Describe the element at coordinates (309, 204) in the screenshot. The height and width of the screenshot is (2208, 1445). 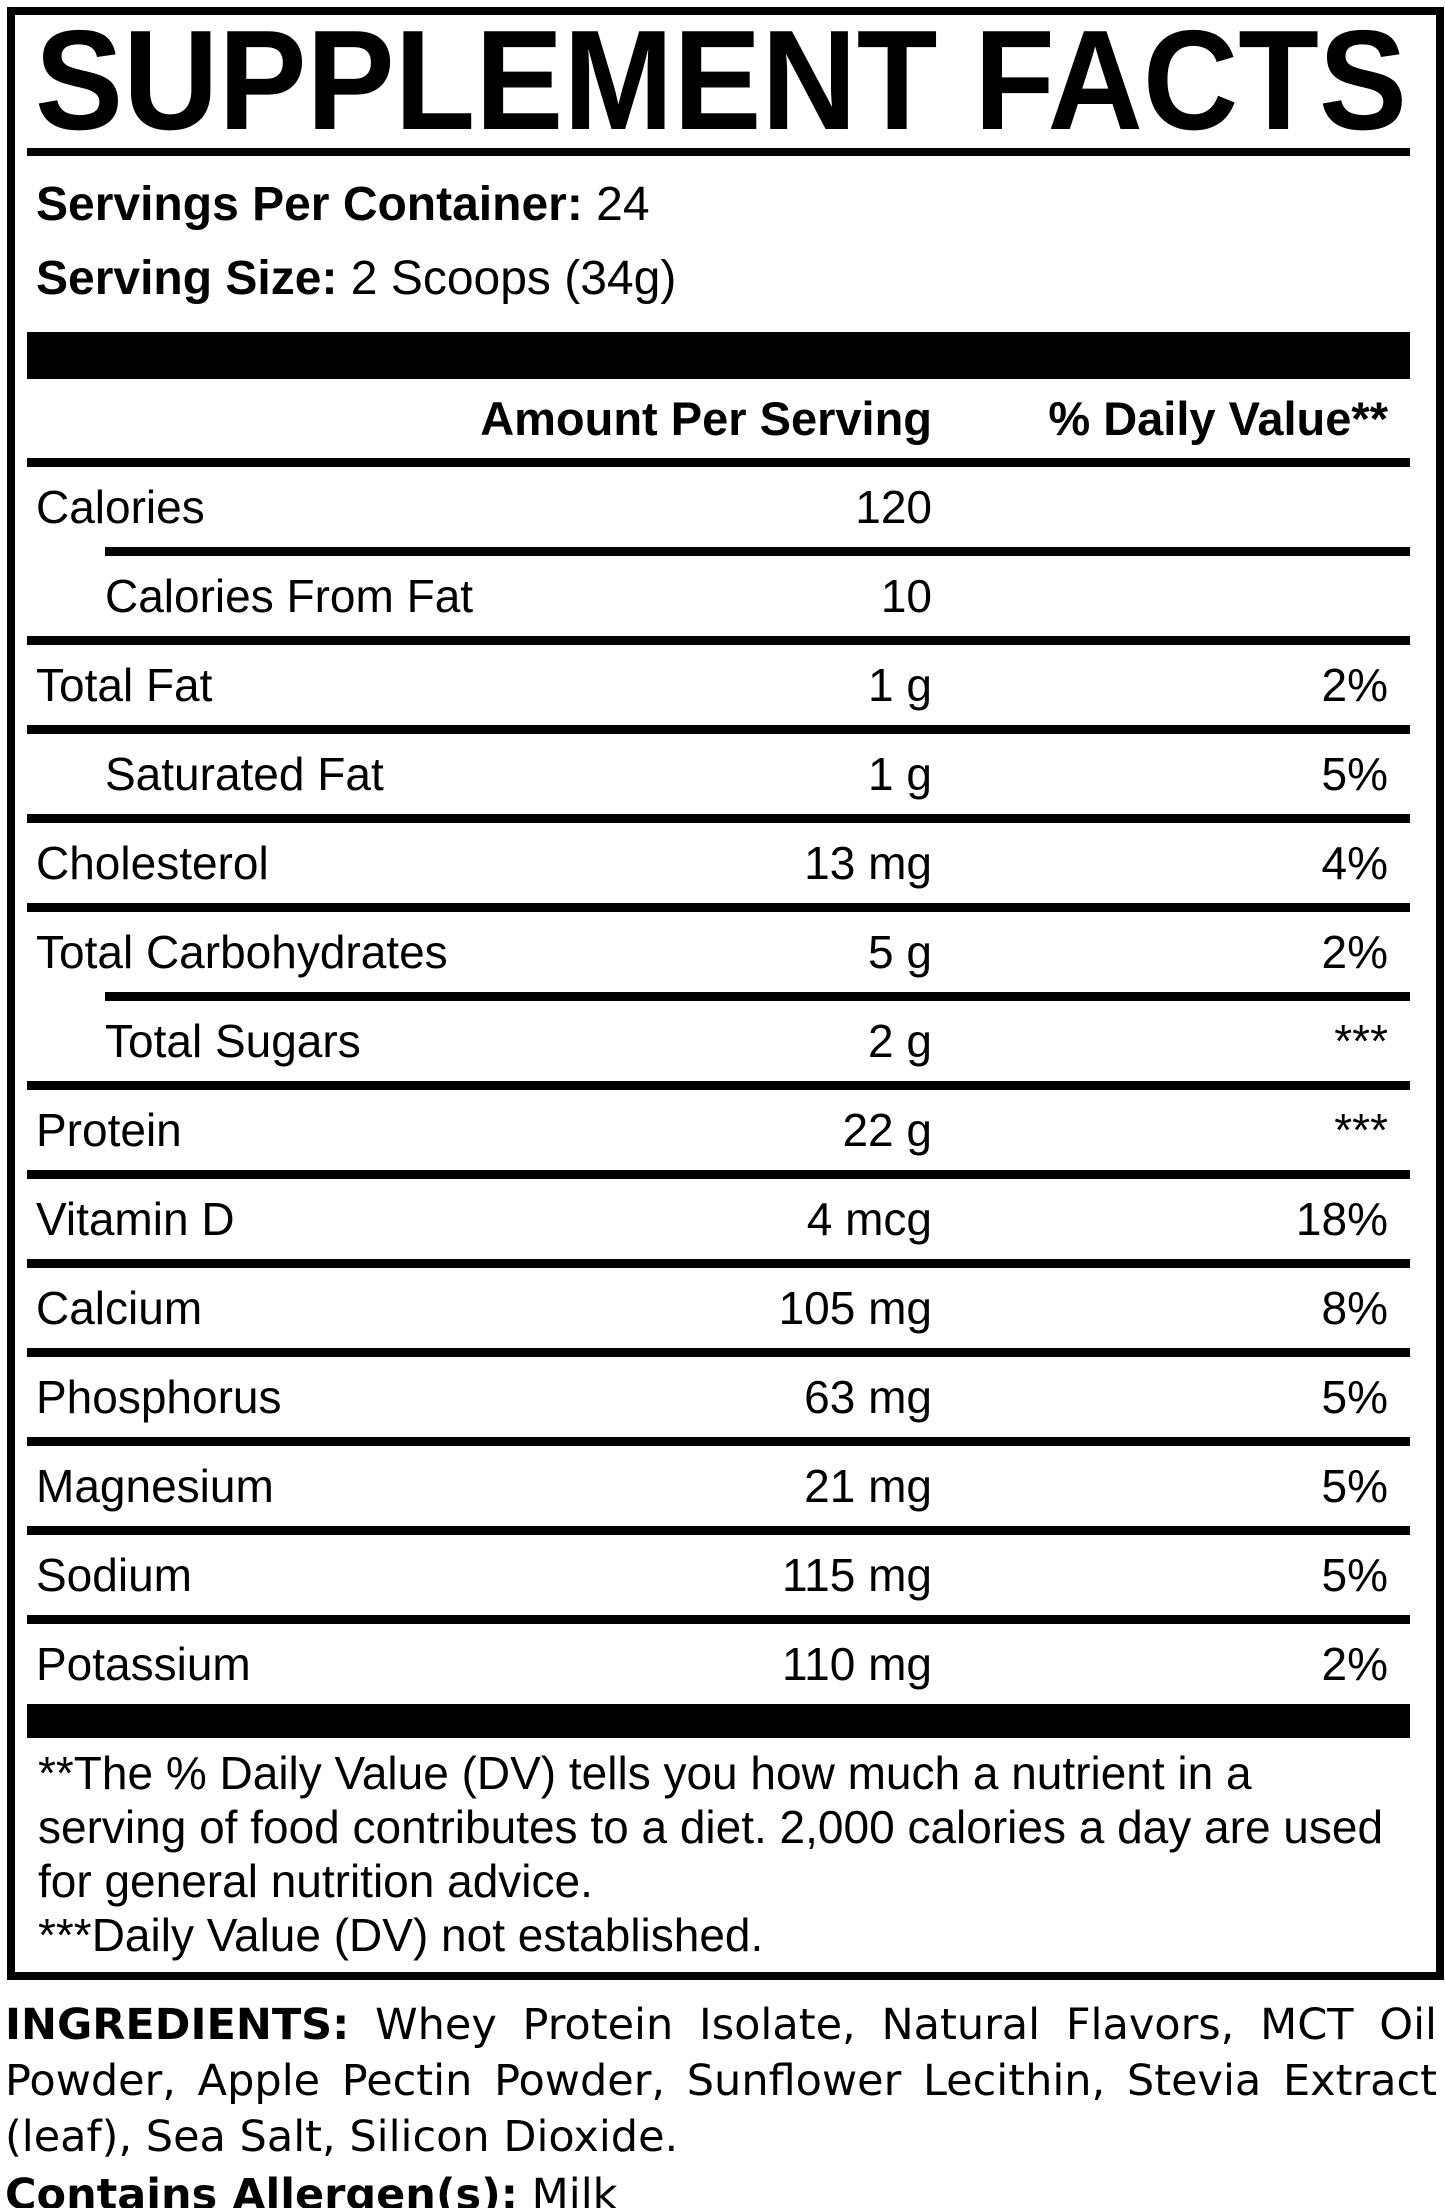
I see `servings-per-container-label: Servings Per Container:` at that location.